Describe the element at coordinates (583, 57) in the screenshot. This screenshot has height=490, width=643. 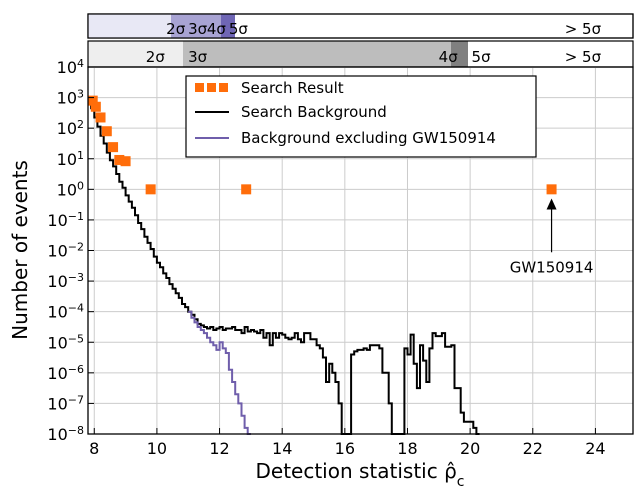
I see `band-label-bottom: > 5σ` at that location.